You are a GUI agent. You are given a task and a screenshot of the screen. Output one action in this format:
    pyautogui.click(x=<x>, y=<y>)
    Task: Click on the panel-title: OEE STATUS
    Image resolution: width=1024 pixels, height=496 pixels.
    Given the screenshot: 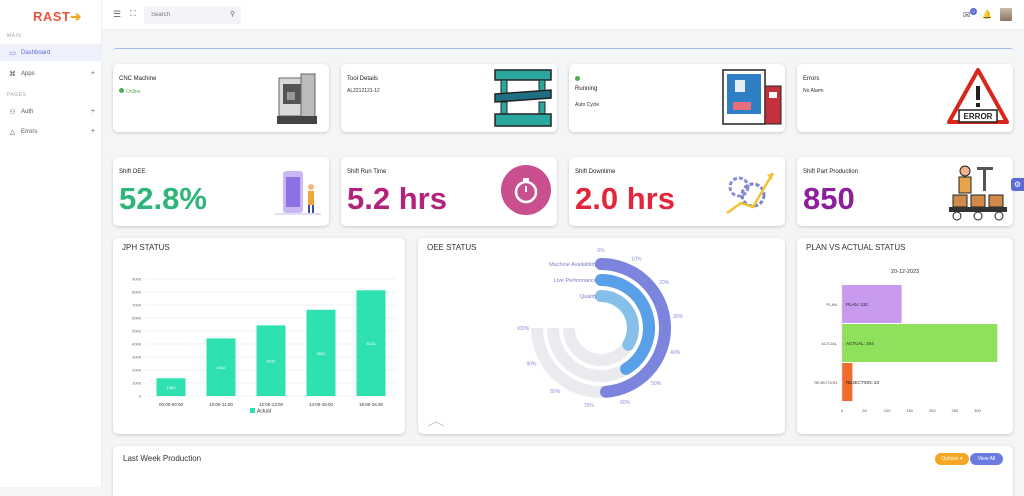 What is the action you would take?
    pyautogui.click(x=452, y=247)
    